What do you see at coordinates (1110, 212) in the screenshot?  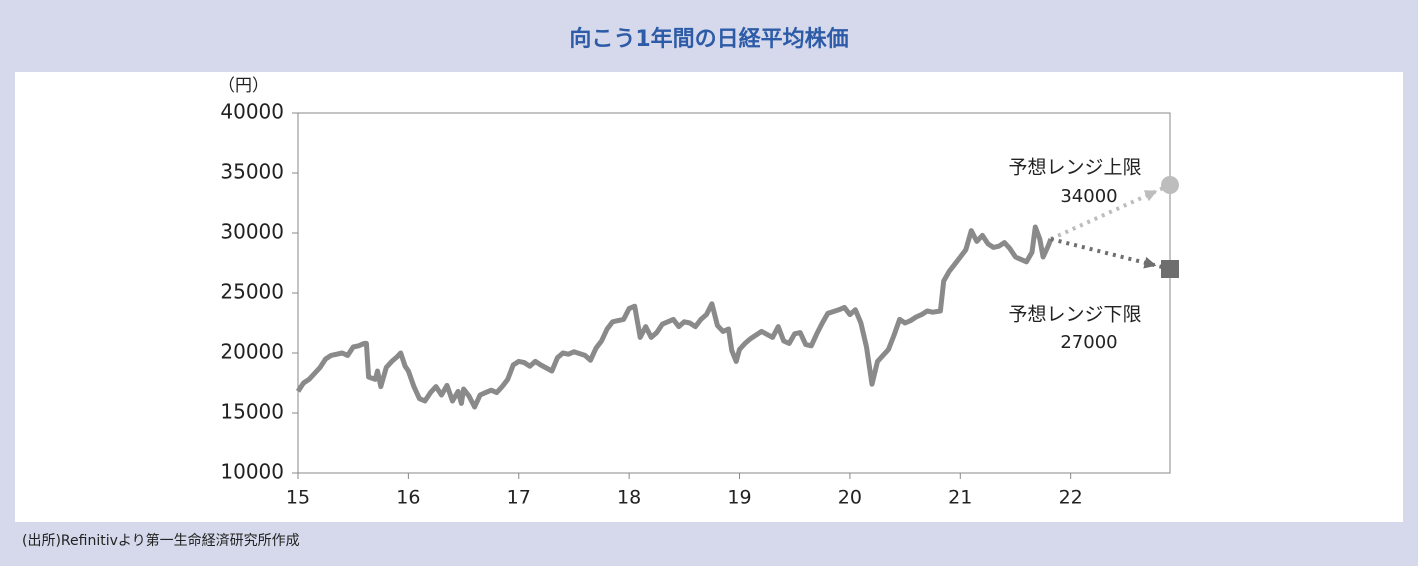 I see `forecast-line` at bounding box center [1110, 212].